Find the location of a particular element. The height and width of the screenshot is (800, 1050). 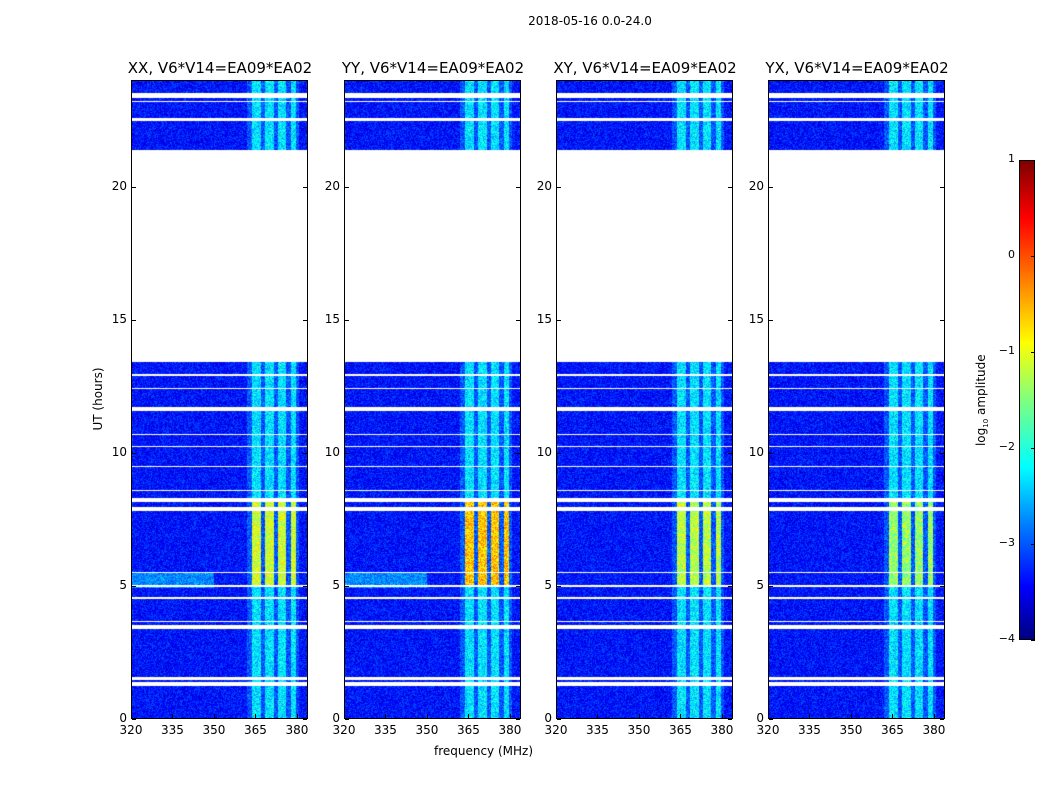

colorbar-tick-label: −2 is located at coordinates (1006, 446).